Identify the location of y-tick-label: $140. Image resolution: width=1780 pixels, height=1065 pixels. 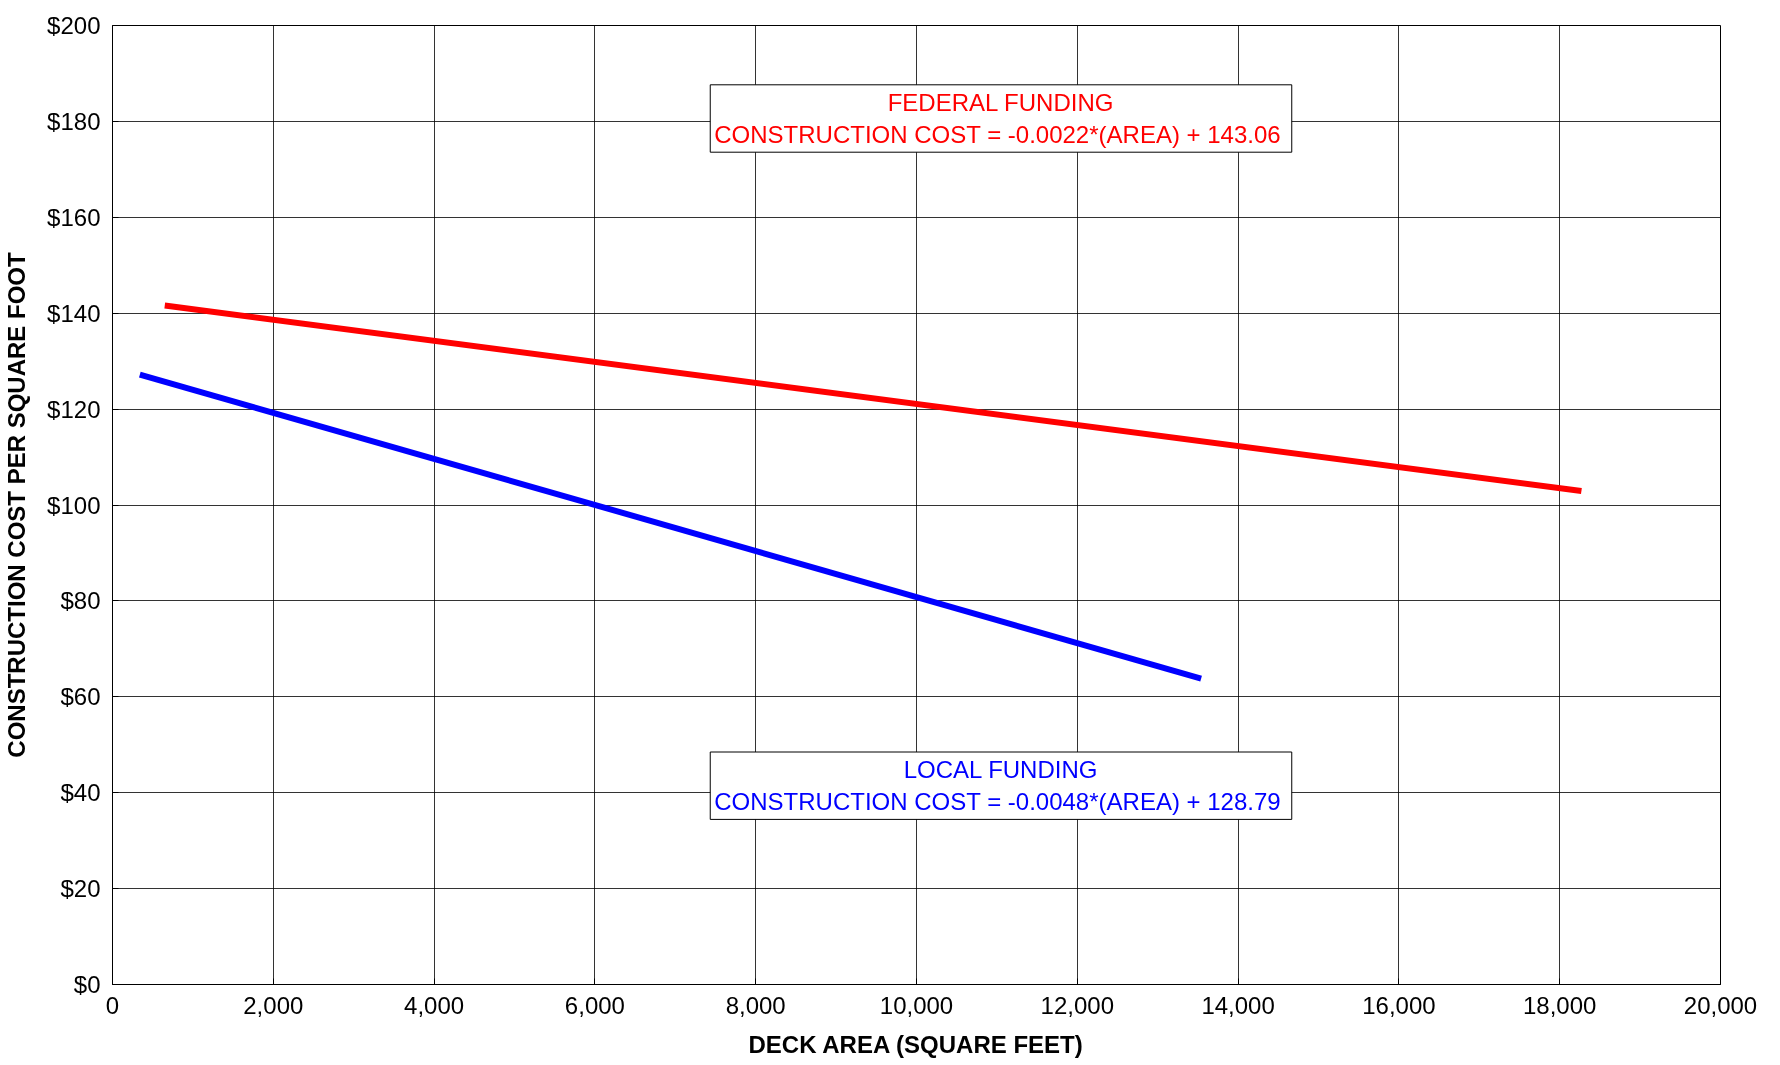
(74, 313).